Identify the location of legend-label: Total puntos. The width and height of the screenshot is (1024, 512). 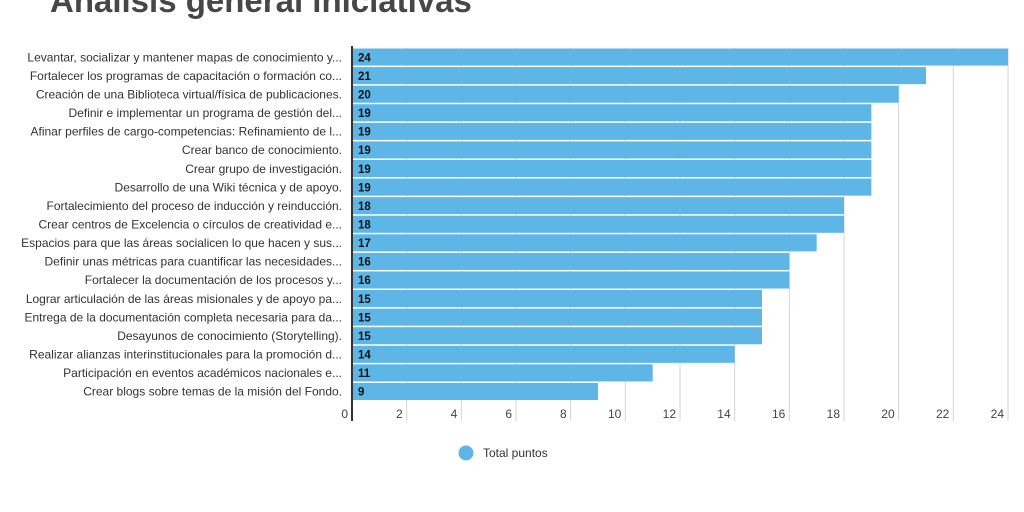
(515, 453).